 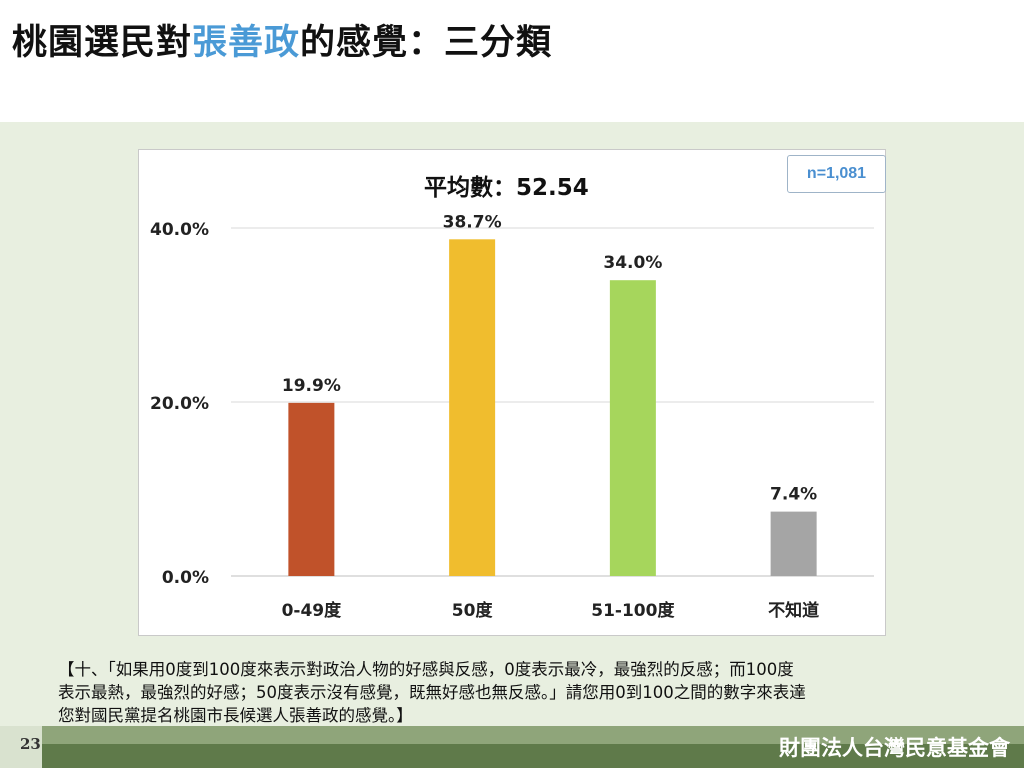 What do you see at coordinates (473, 610) in the screenshot?
I see `x-tick-label: 50度` at bounding box center [473, 610].